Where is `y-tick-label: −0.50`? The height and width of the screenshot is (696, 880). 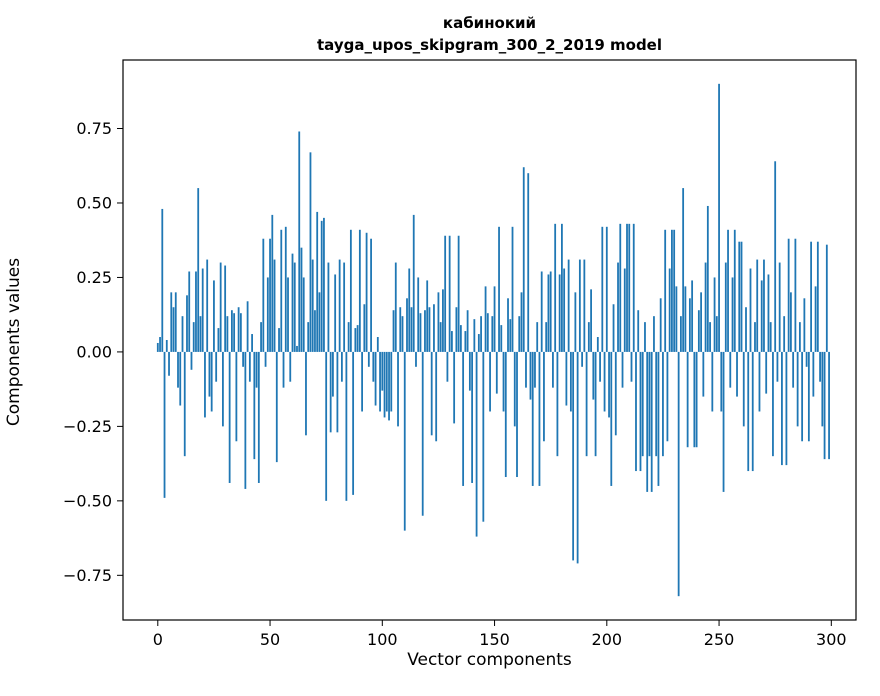 y-tick-label: −0.50 is located at coordinates (87, 500).